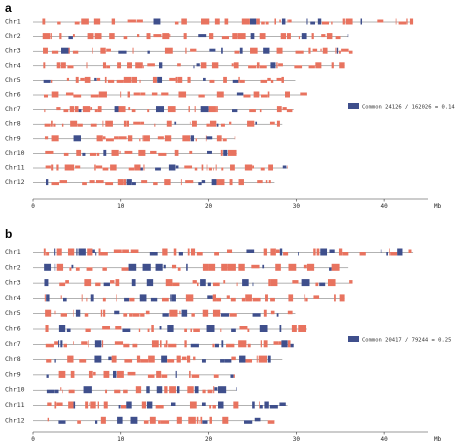 This screenshot has width=474, height=443. I want to click on chromosome-track: Chr9, so click(120, 374).